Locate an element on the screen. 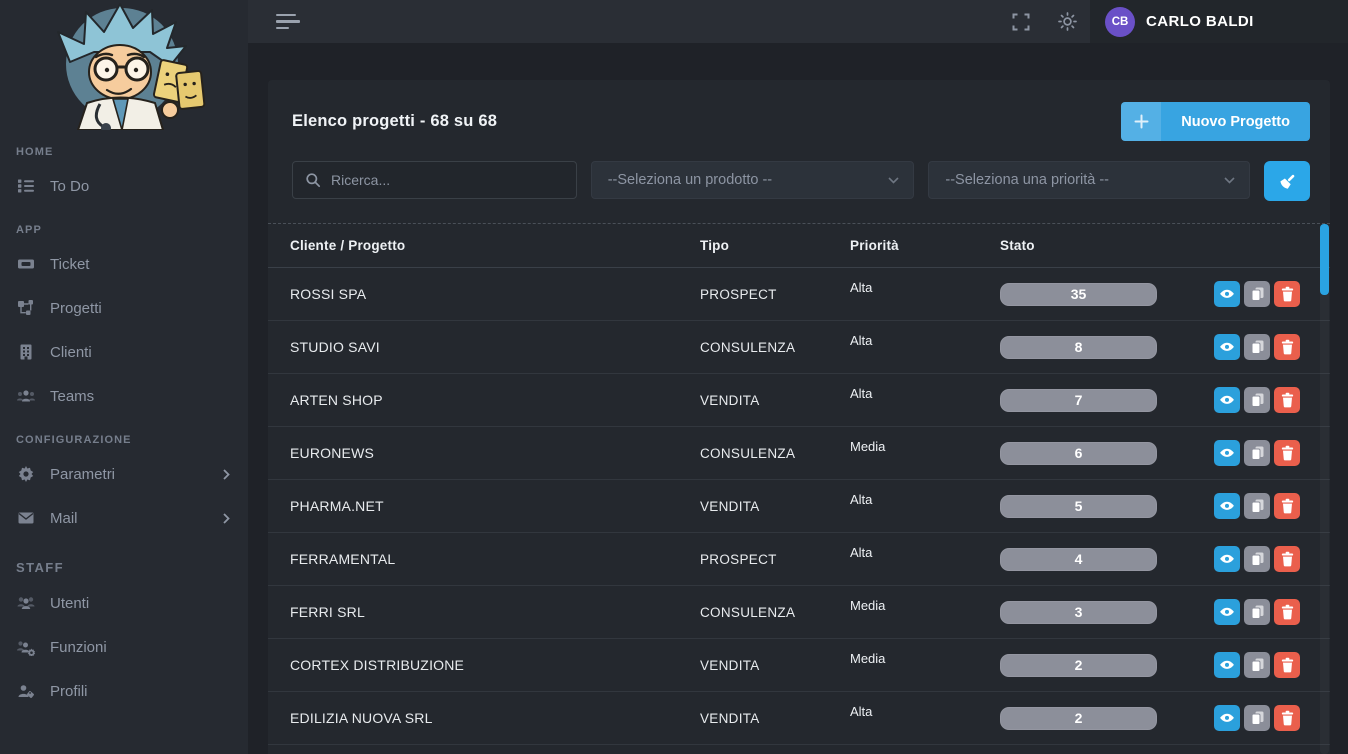  building-icon is located at coordinates (26, 352).